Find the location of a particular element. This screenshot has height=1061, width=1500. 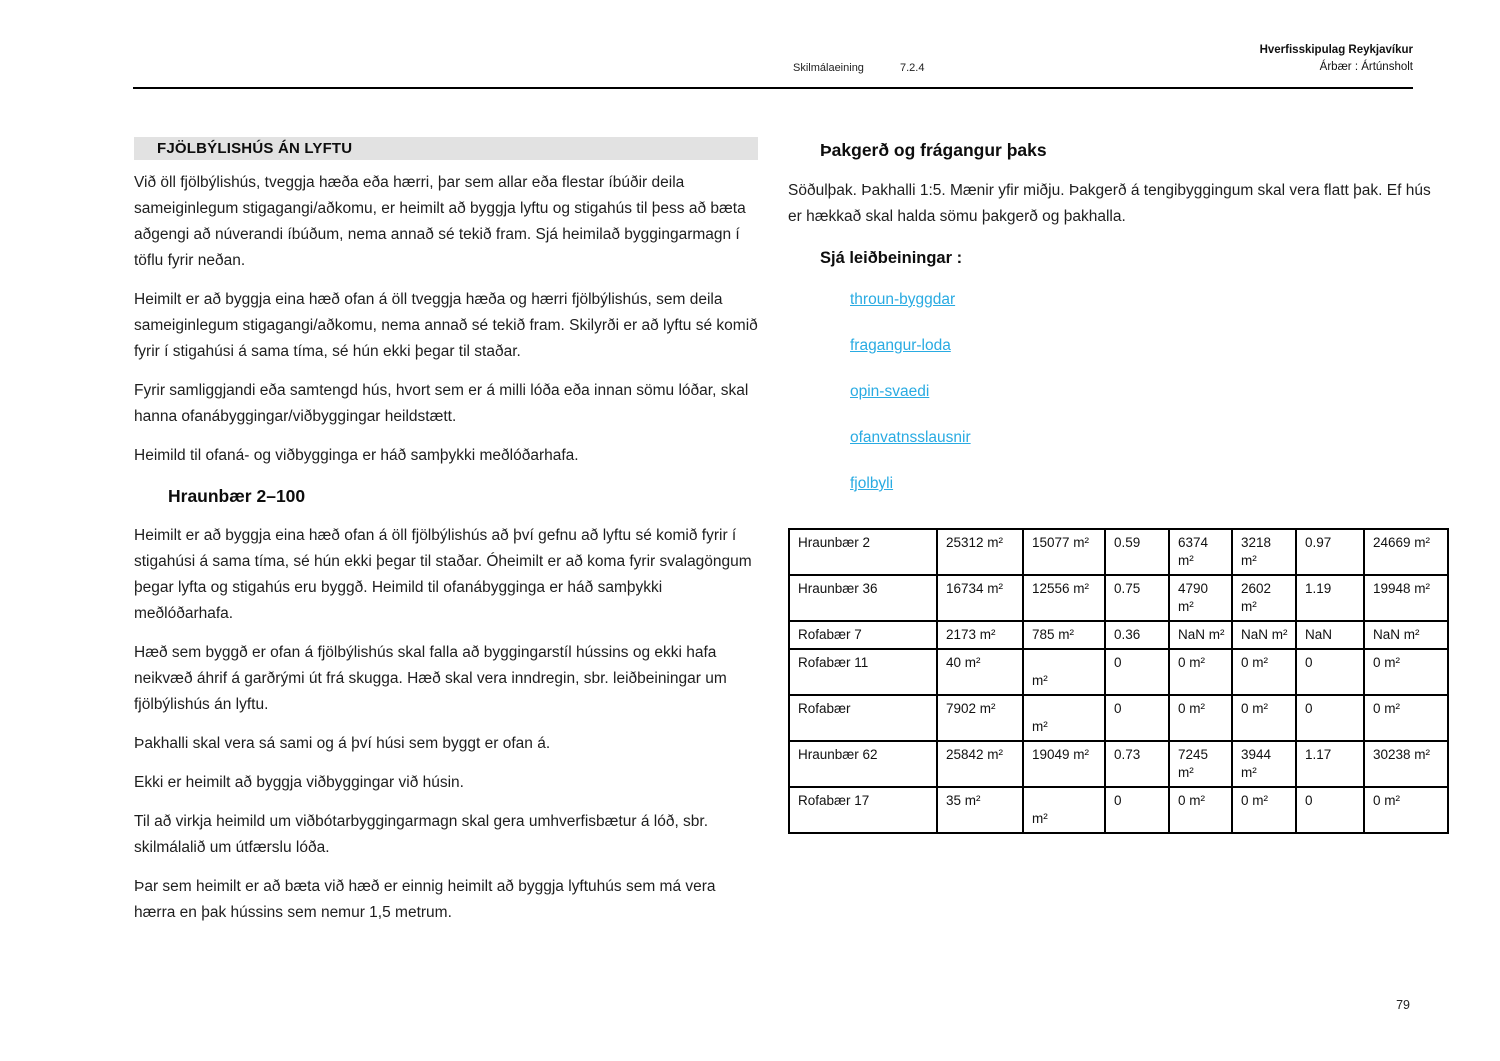

table-cell: 40 m² is located at coordinates (980, 672).